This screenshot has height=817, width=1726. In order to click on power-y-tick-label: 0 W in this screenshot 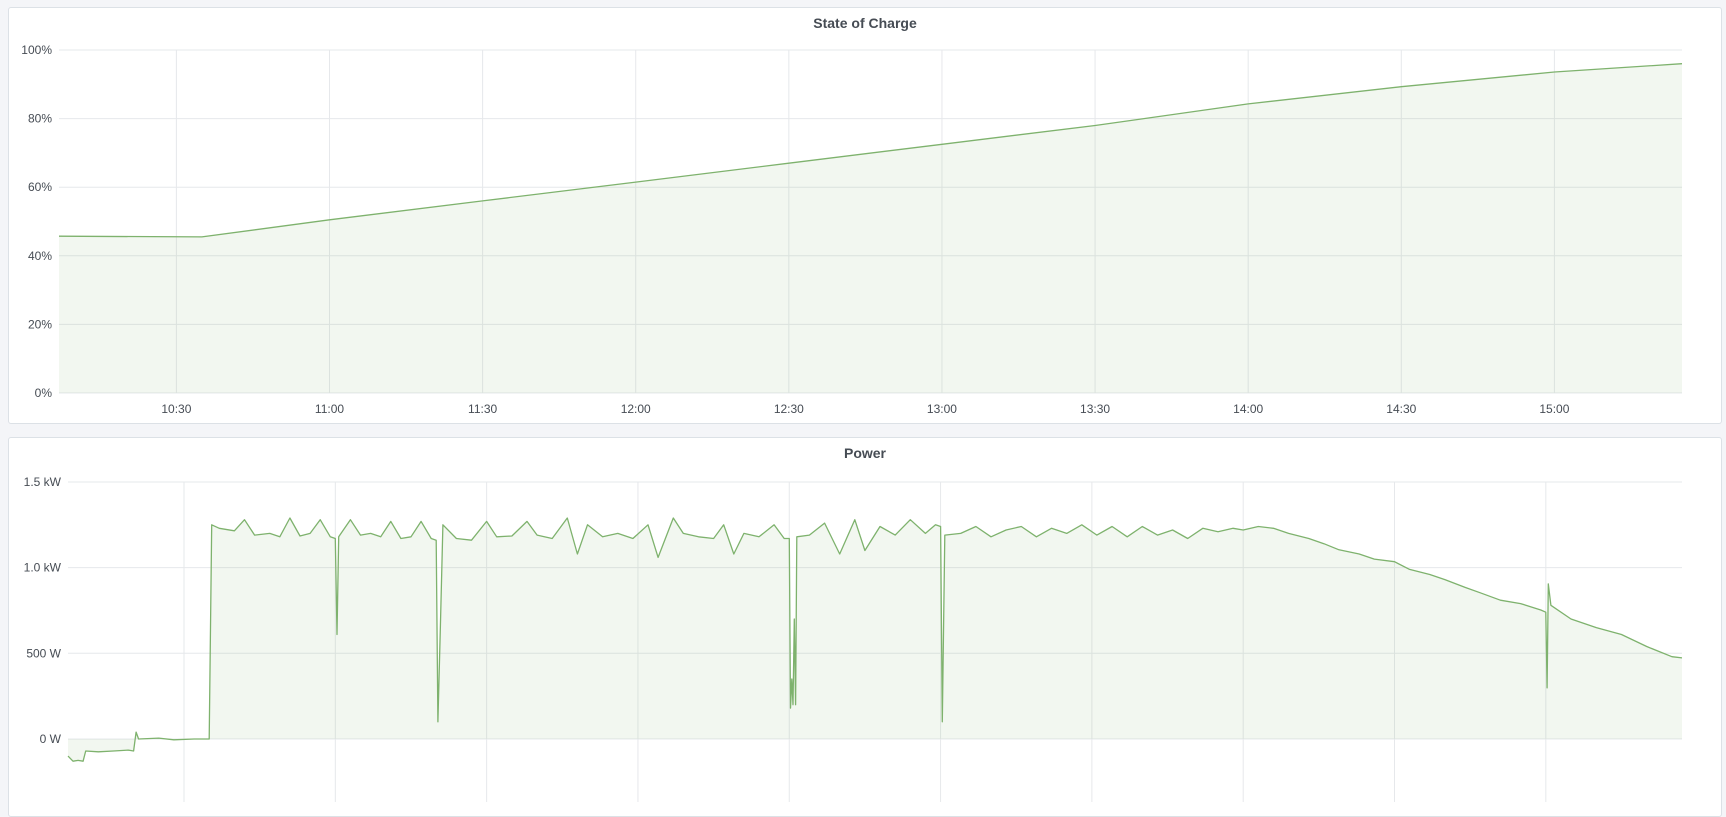, I will do `click(51, 739)`.